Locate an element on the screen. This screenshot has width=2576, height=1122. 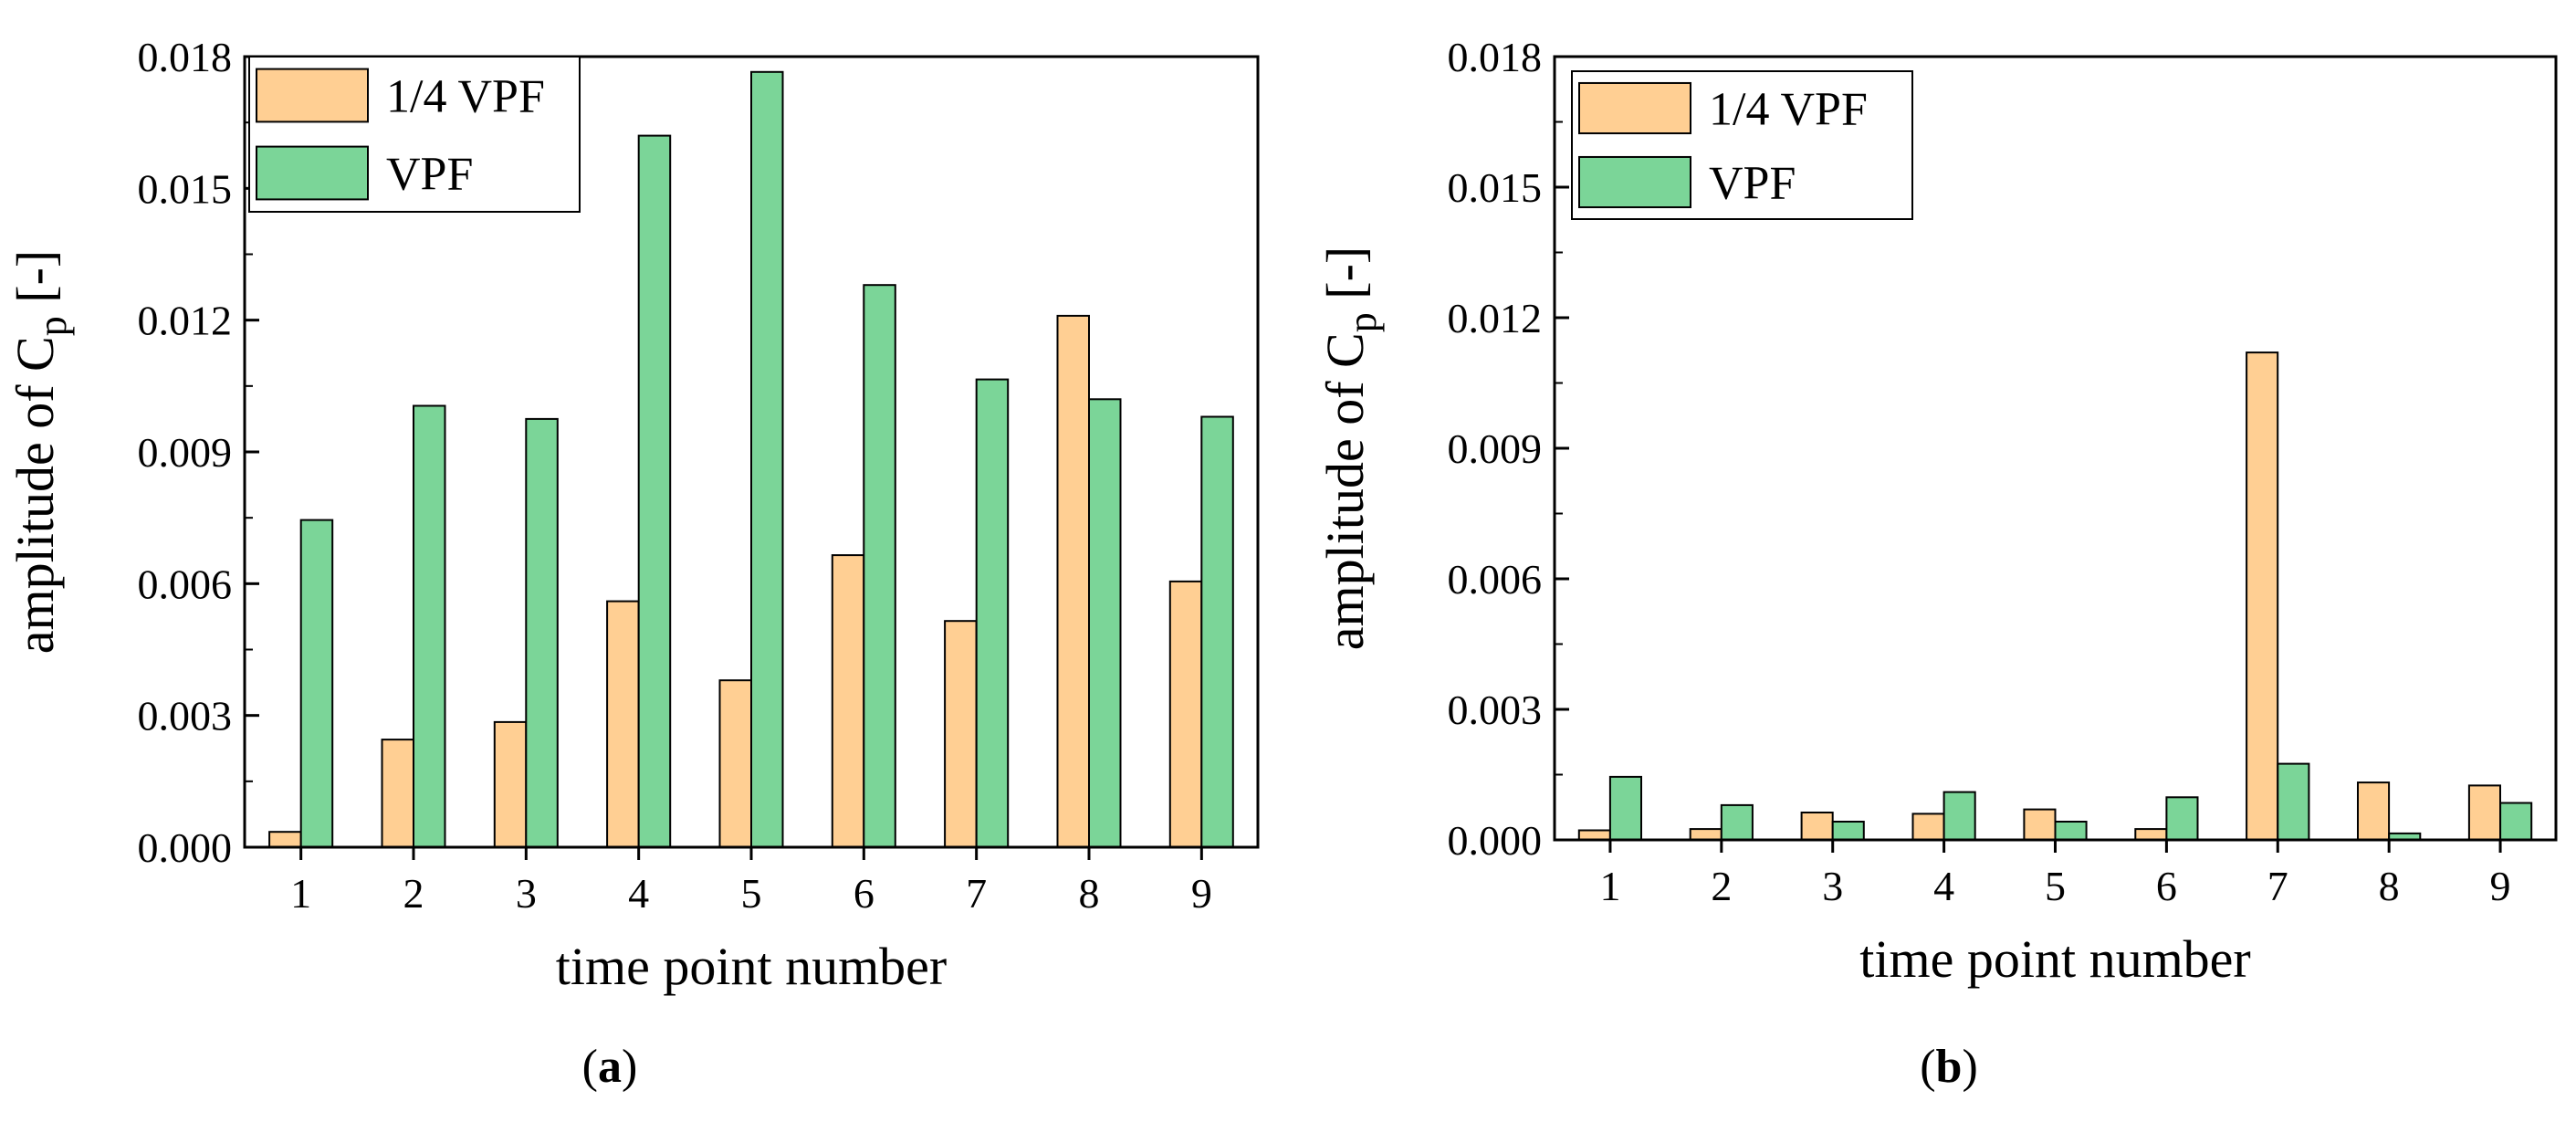
caption-letter: b is located at coordinates (1950, 1067).